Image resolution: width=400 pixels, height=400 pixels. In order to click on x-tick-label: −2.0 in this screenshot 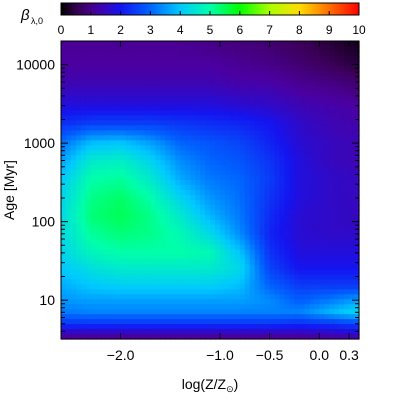, I will do `click(121, 355)`.